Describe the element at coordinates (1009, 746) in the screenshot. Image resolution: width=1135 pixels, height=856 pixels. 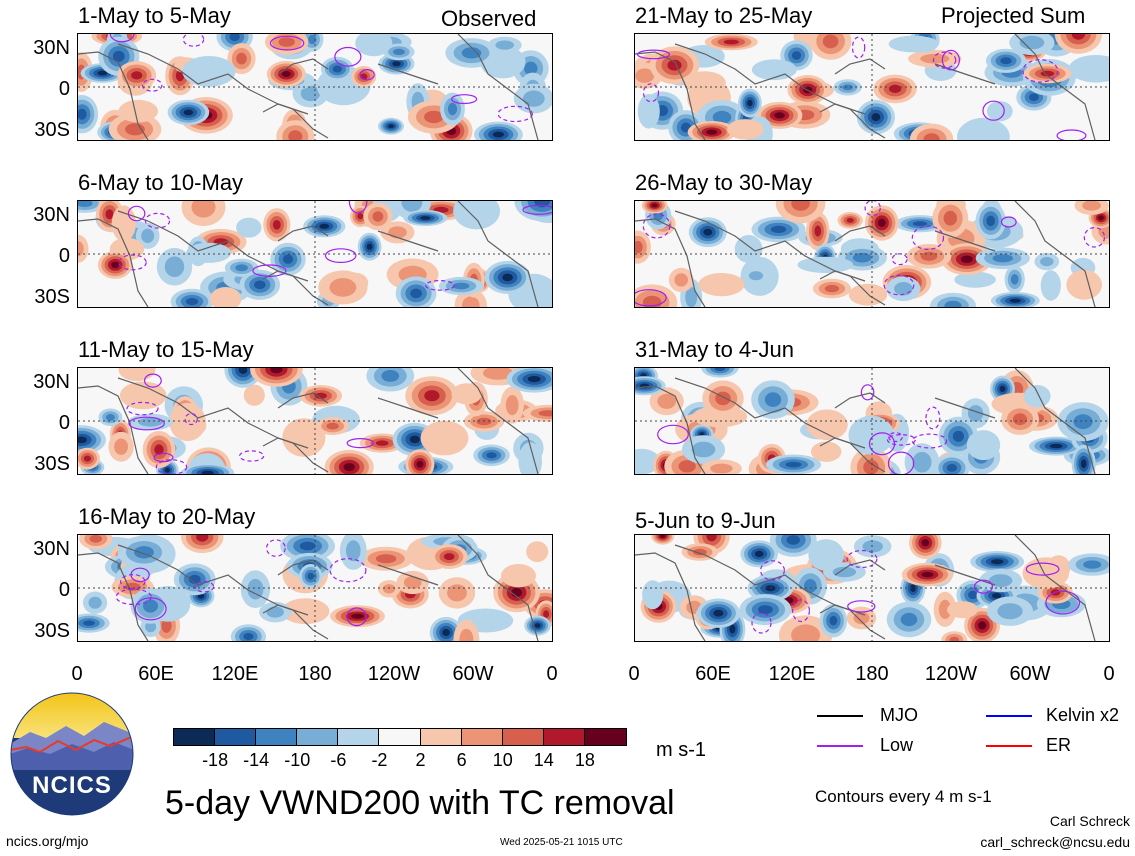
I see `legend-line-er` at that location.